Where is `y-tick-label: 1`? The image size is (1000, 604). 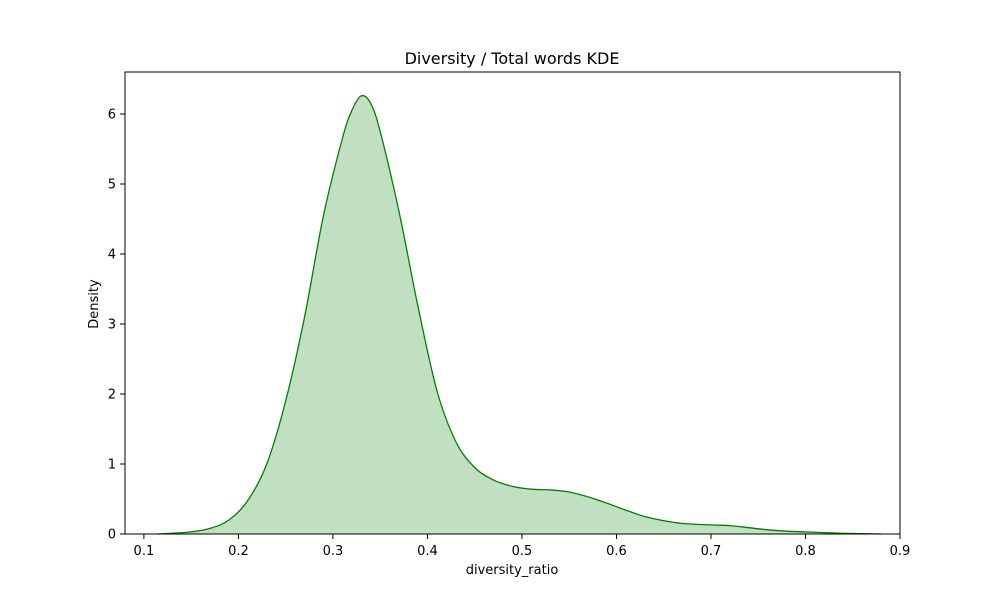
y-tick-label: 1 is located at coordinates (112, 465).